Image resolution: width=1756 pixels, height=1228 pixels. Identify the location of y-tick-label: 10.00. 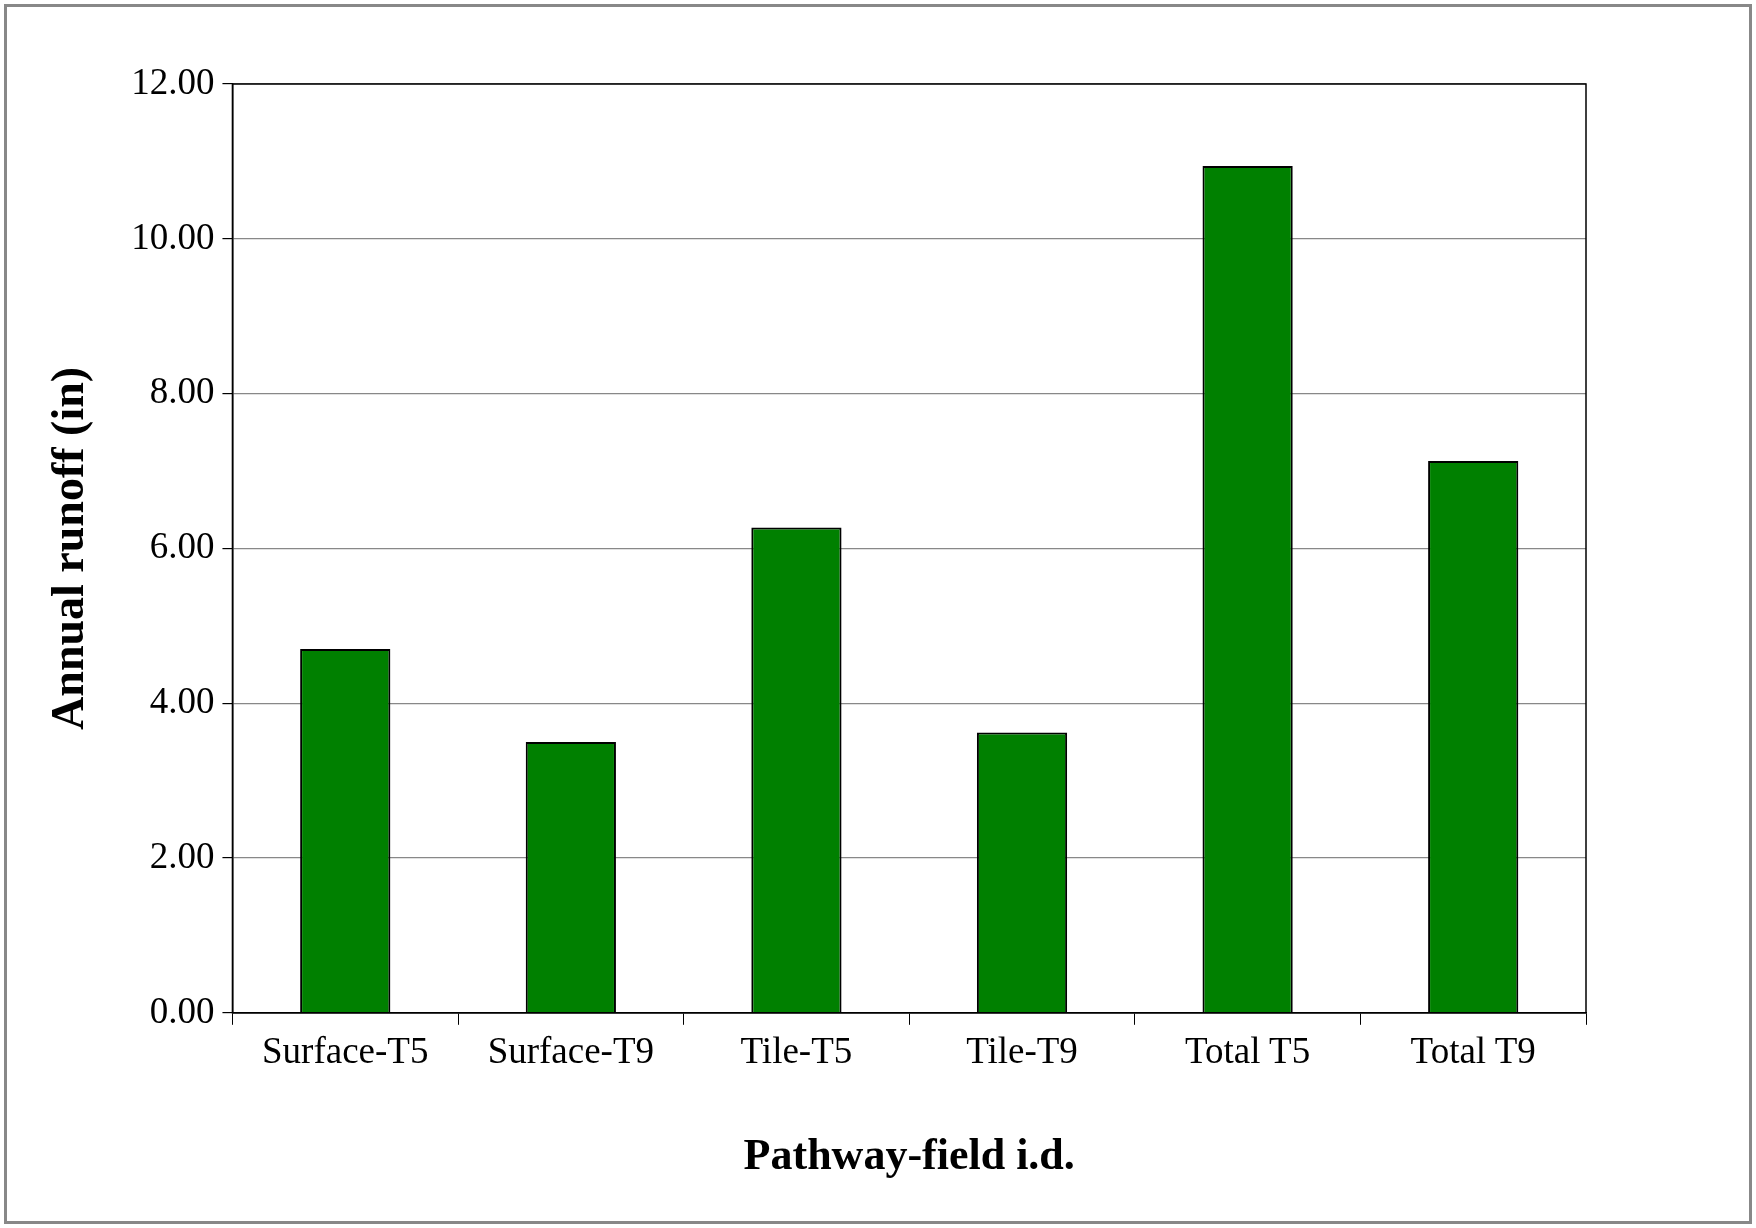
(173, 236).